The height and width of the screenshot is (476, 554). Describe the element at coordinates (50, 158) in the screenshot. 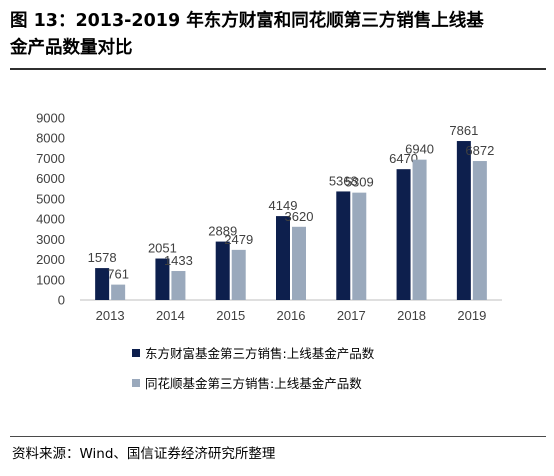

I see `y-tick-label: 7000` at that location.